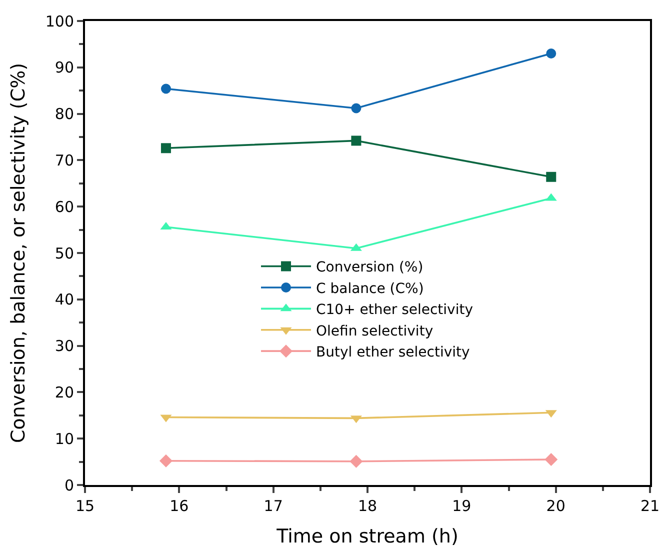 Image resolution: width=672 pixels, height=555 pixels. What do you see at coordinates (64, 299) in the screenshot?
I see `y-tick-label: 40` at bounding box center [64, 299].